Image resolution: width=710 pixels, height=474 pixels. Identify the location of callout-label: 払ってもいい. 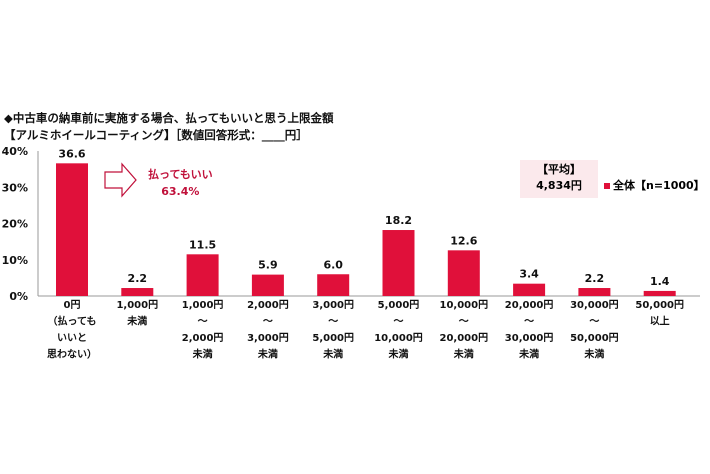
(180, 174).